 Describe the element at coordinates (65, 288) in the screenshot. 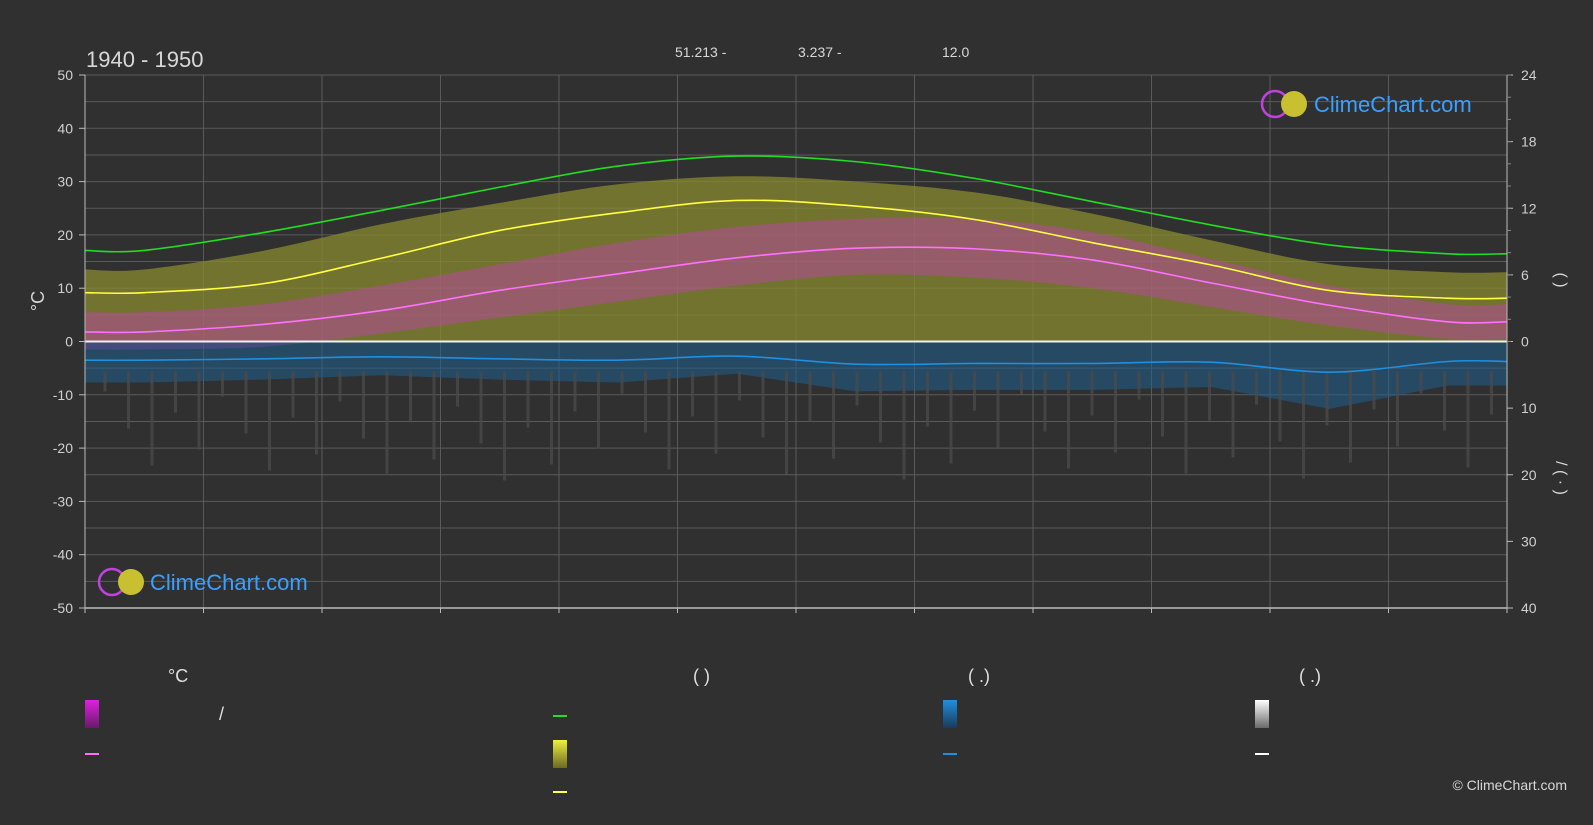

I see `left-tick-label: 10` at that location.